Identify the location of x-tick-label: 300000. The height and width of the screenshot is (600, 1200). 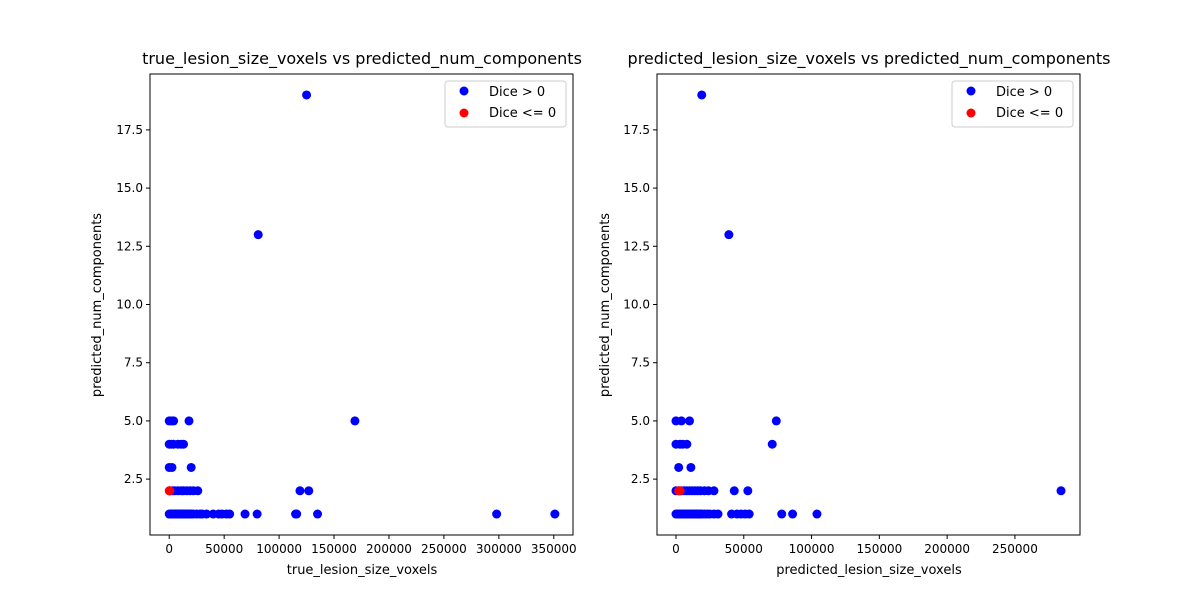
(499, 549).